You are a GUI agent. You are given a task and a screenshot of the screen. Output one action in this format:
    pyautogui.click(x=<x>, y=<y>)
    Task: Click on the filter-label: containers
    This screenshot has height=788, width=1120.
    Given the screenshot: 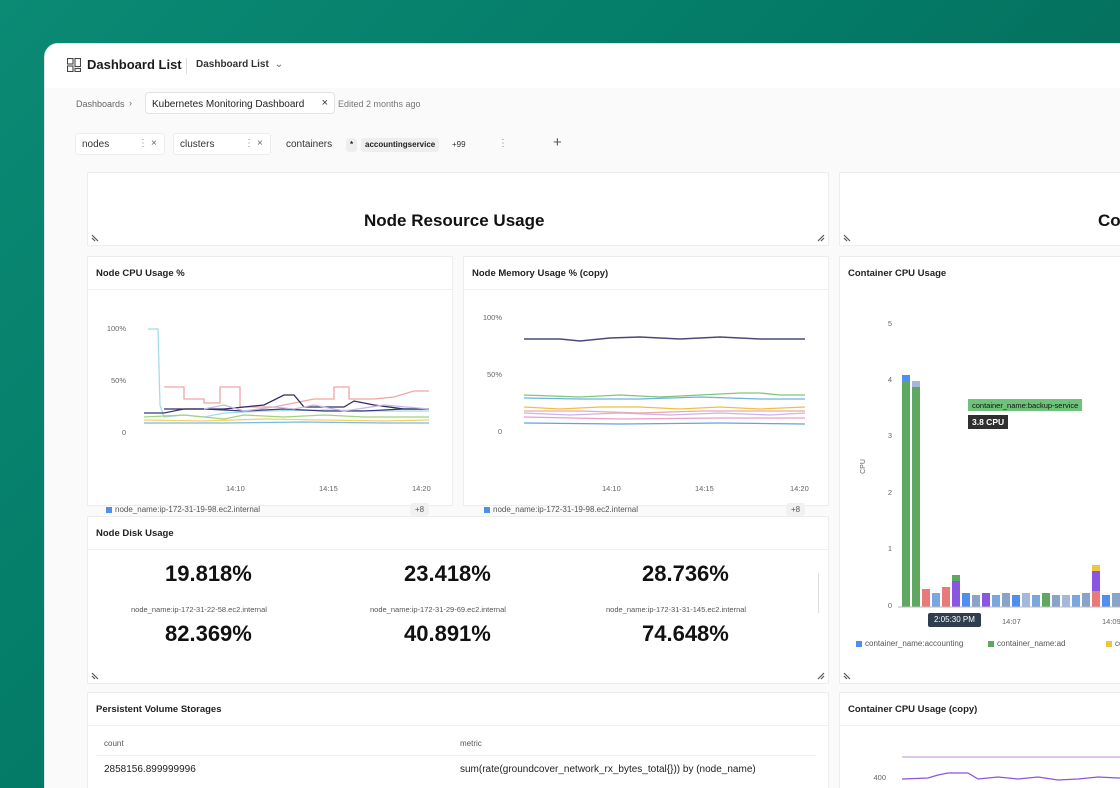 What is the action you would take?
    pyautogui.click(x=309, y=144)
    